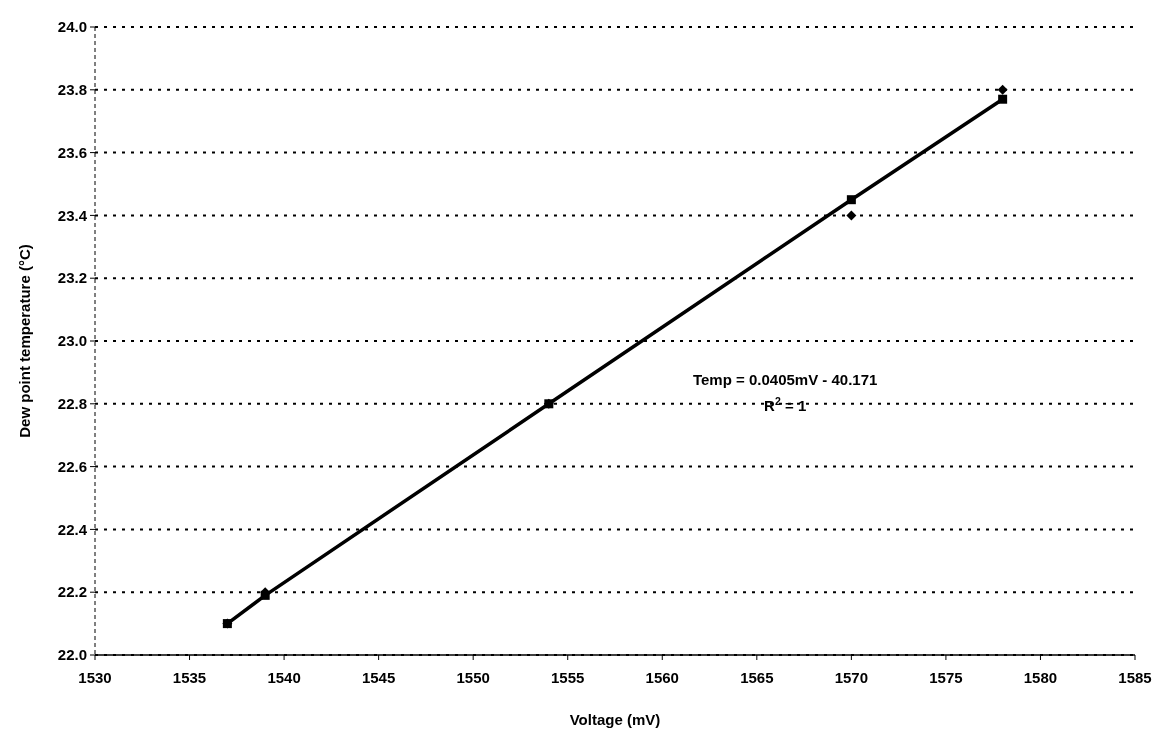 The width and height of the screenshot is (1168, 743). Describe the element at coordinates (95, 677) in the screenshot. I see `x-tick-label: 1530` at that location.